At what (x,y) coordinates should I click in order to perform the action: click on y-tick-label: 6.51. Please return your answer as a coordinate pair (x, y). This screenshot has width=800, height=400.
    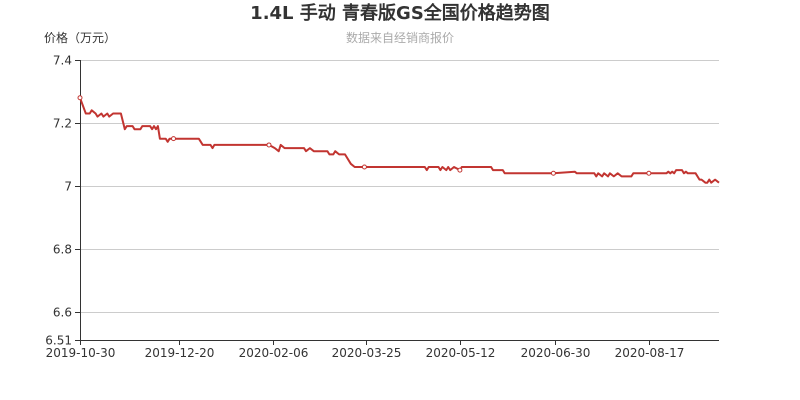
    Looking at the image, I should click on (58, 341).